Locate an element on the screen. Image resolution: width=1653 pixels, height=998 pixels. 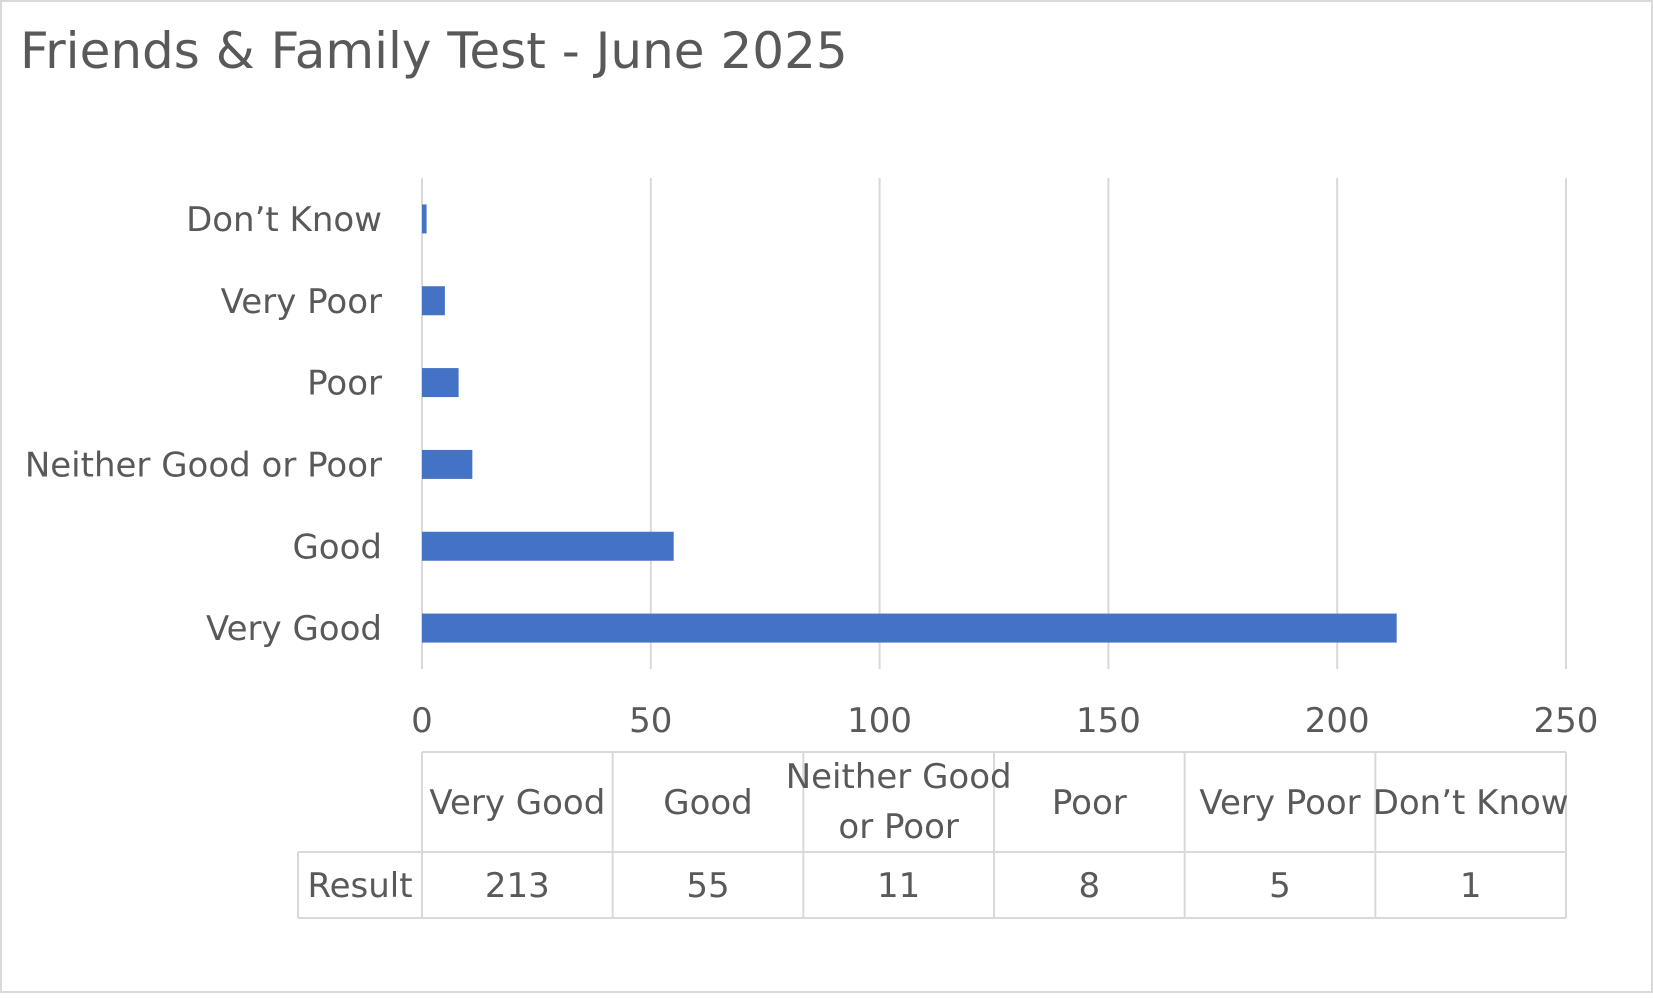
table-row-label: Result is located at coordinates (359, 886).